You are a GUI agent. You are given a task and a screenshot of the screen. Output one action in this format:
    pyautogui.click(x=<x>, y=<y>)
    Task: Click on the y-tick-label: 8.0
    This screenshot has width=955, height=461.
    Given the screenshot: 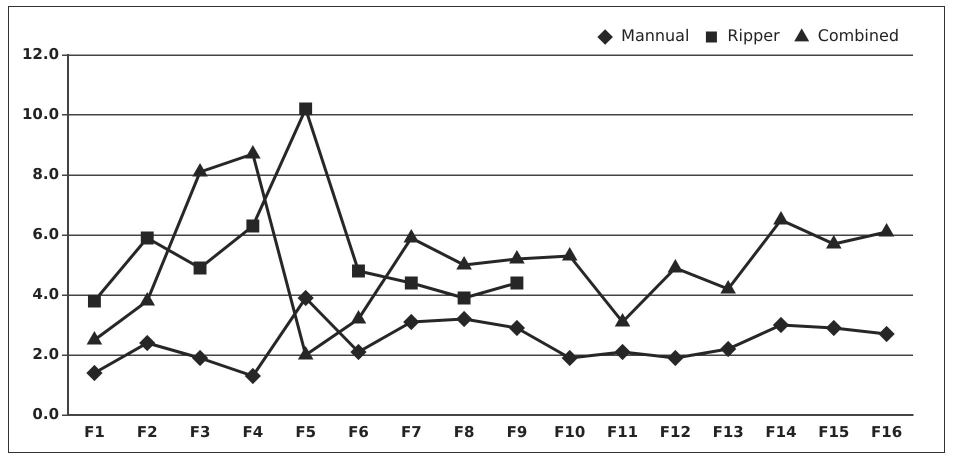 What is the action you would take?
    pyautogui.click(x=46, y=173)
    